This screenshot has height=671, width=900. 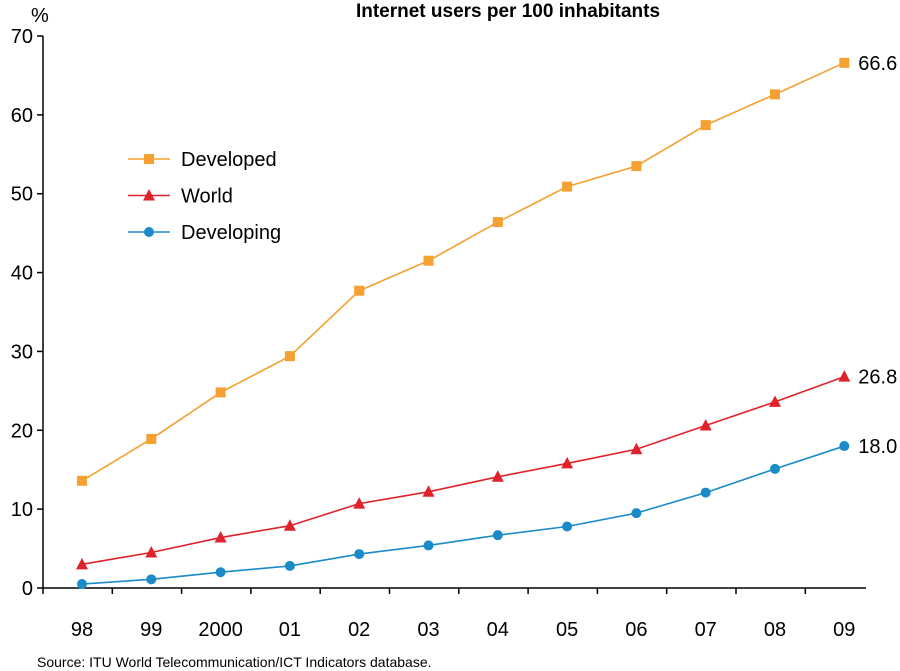 What do you see at coordinates (290, 630) in the screenshot?
I see `x-tick-label: 01` at bounding box center [290, 630].